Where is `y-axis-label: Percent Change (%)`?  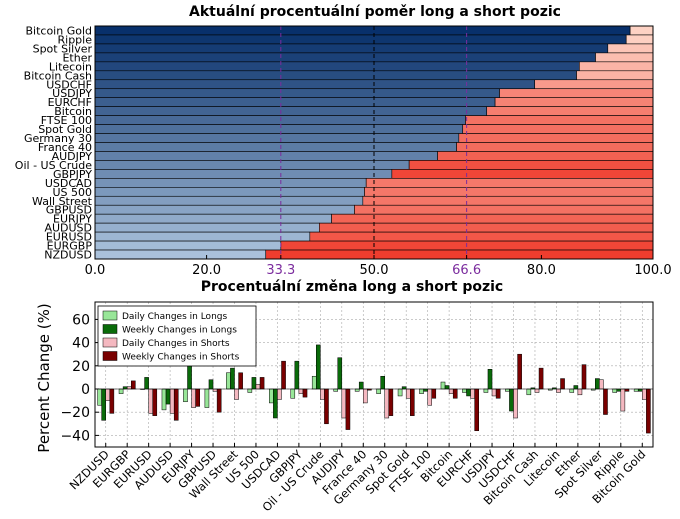
y-axis-label: Percent Change (%) is located at coordinates (44, 377).